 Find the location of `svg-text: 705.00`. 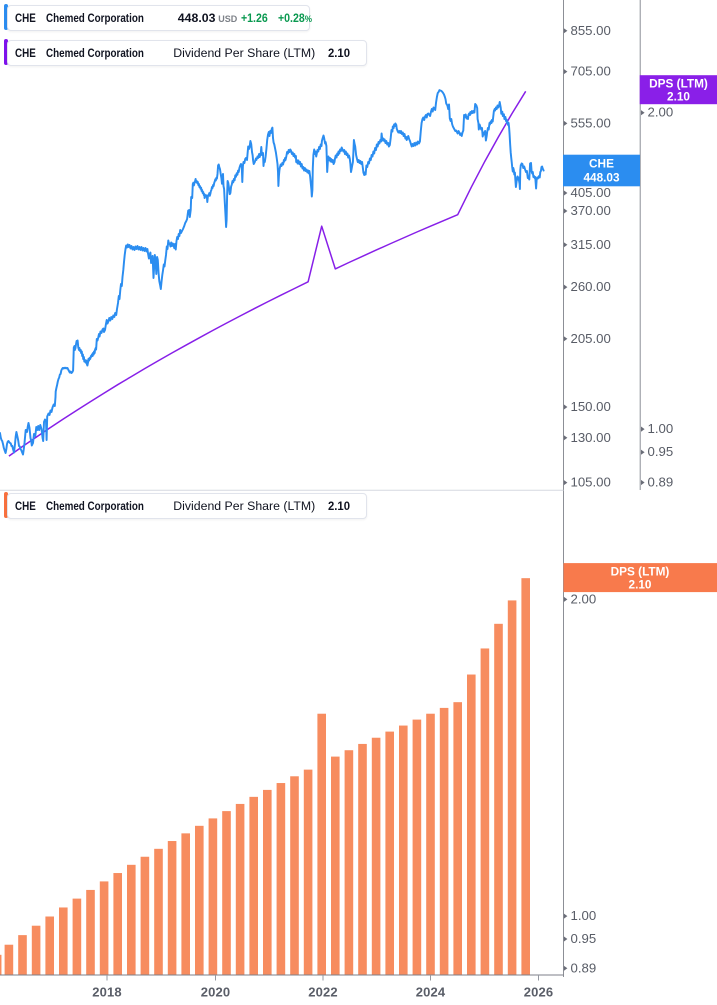

svg-text: 705.00 is located at coordinates (591, 71).